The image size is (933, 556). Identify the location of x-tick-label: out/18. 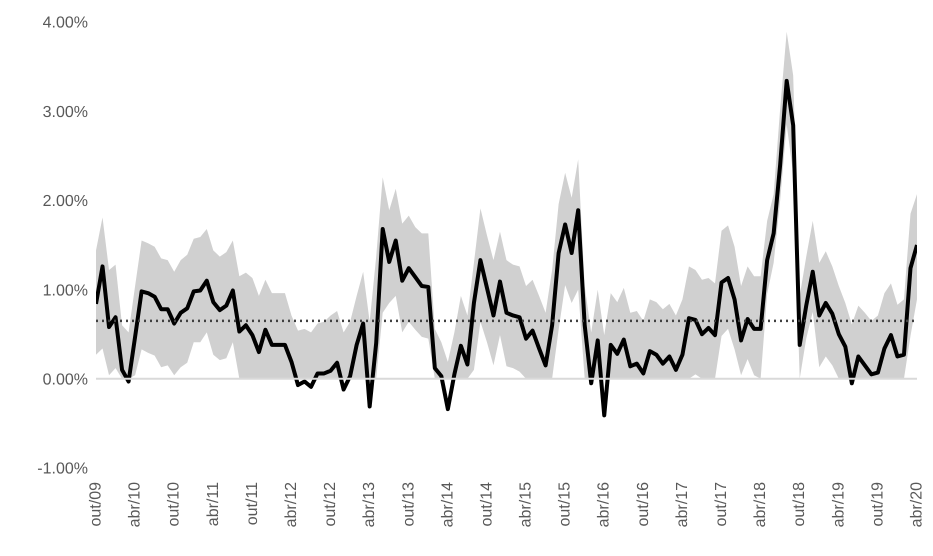
(799, 504).